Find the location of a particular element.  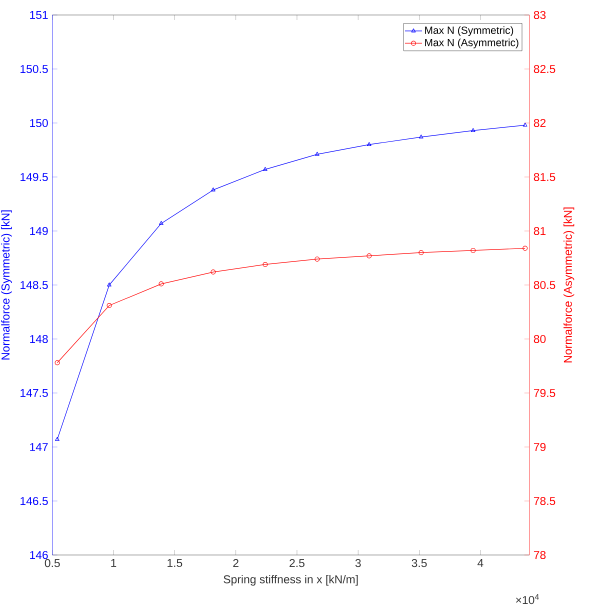

y2-tick-label: 83 is located at coordinates (540, 15).